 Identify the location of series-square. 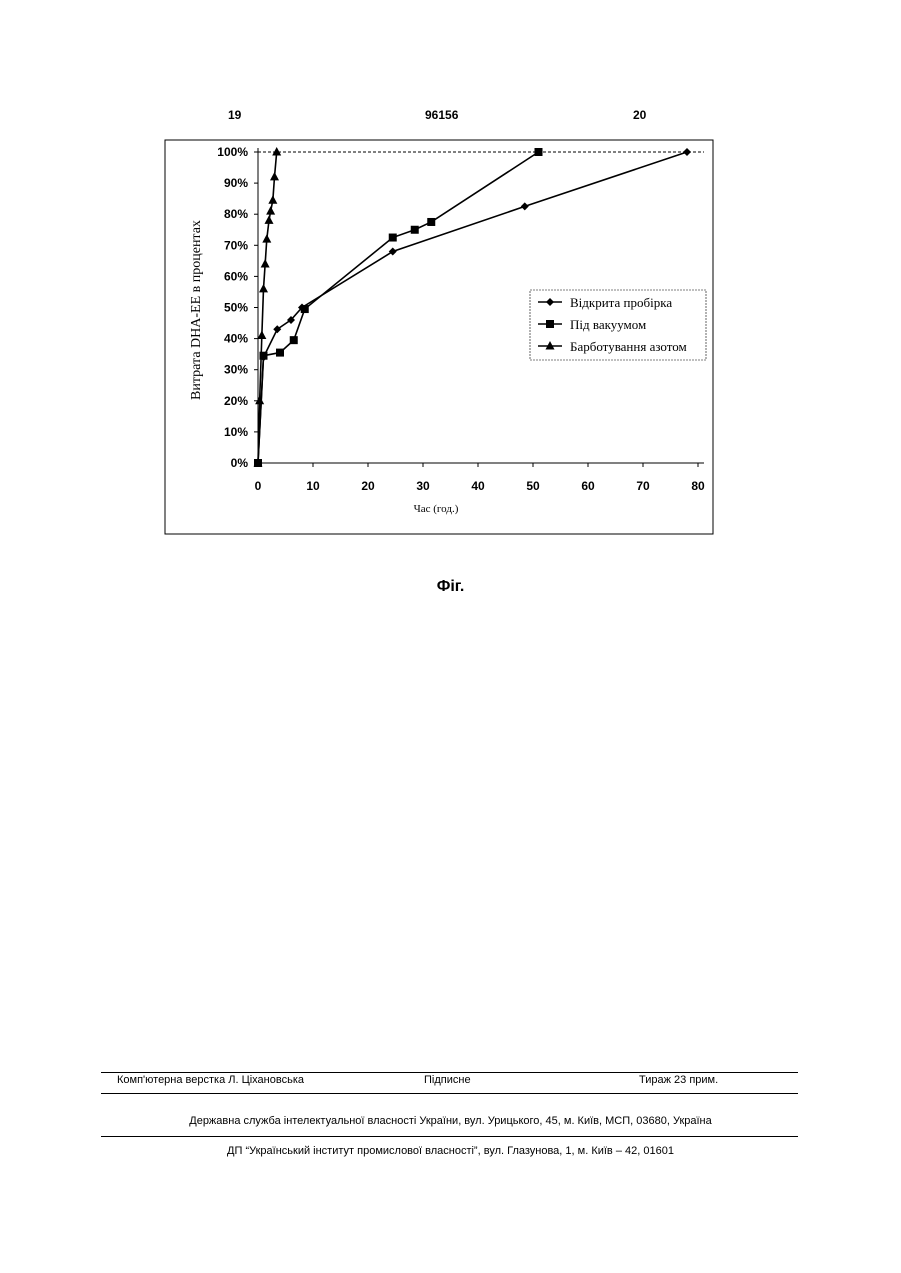
(398, 307).